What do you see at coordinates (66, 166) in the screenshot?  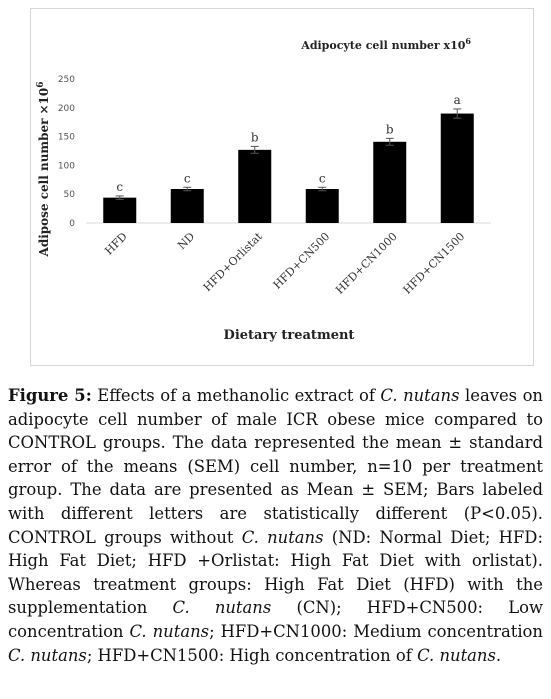 I see `y-tick-label: 100` at bounding box center [66, 166].